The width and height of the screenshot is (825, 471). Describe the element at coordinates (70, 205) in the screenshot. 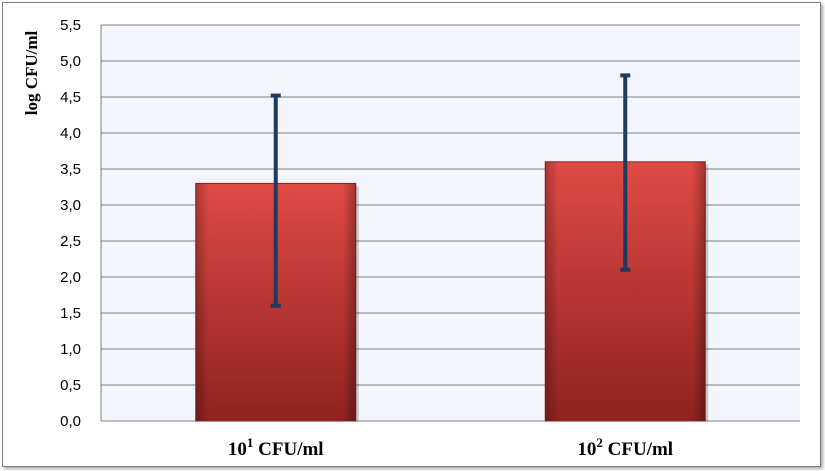

I see `y-tick-label: 3,0` at that location.